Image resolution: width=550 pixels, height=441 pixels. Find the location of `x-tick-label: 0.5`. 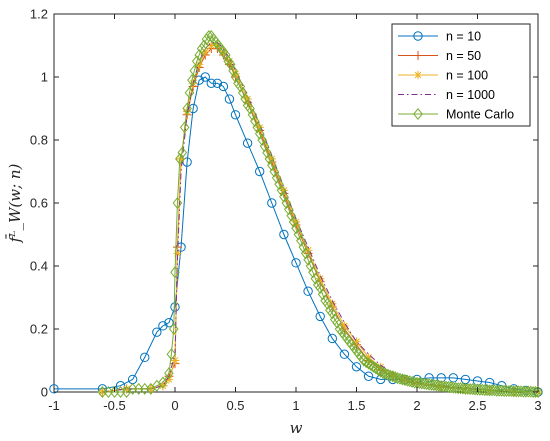

x-tick-label: 0.5 is located at coordinates (235, 405).